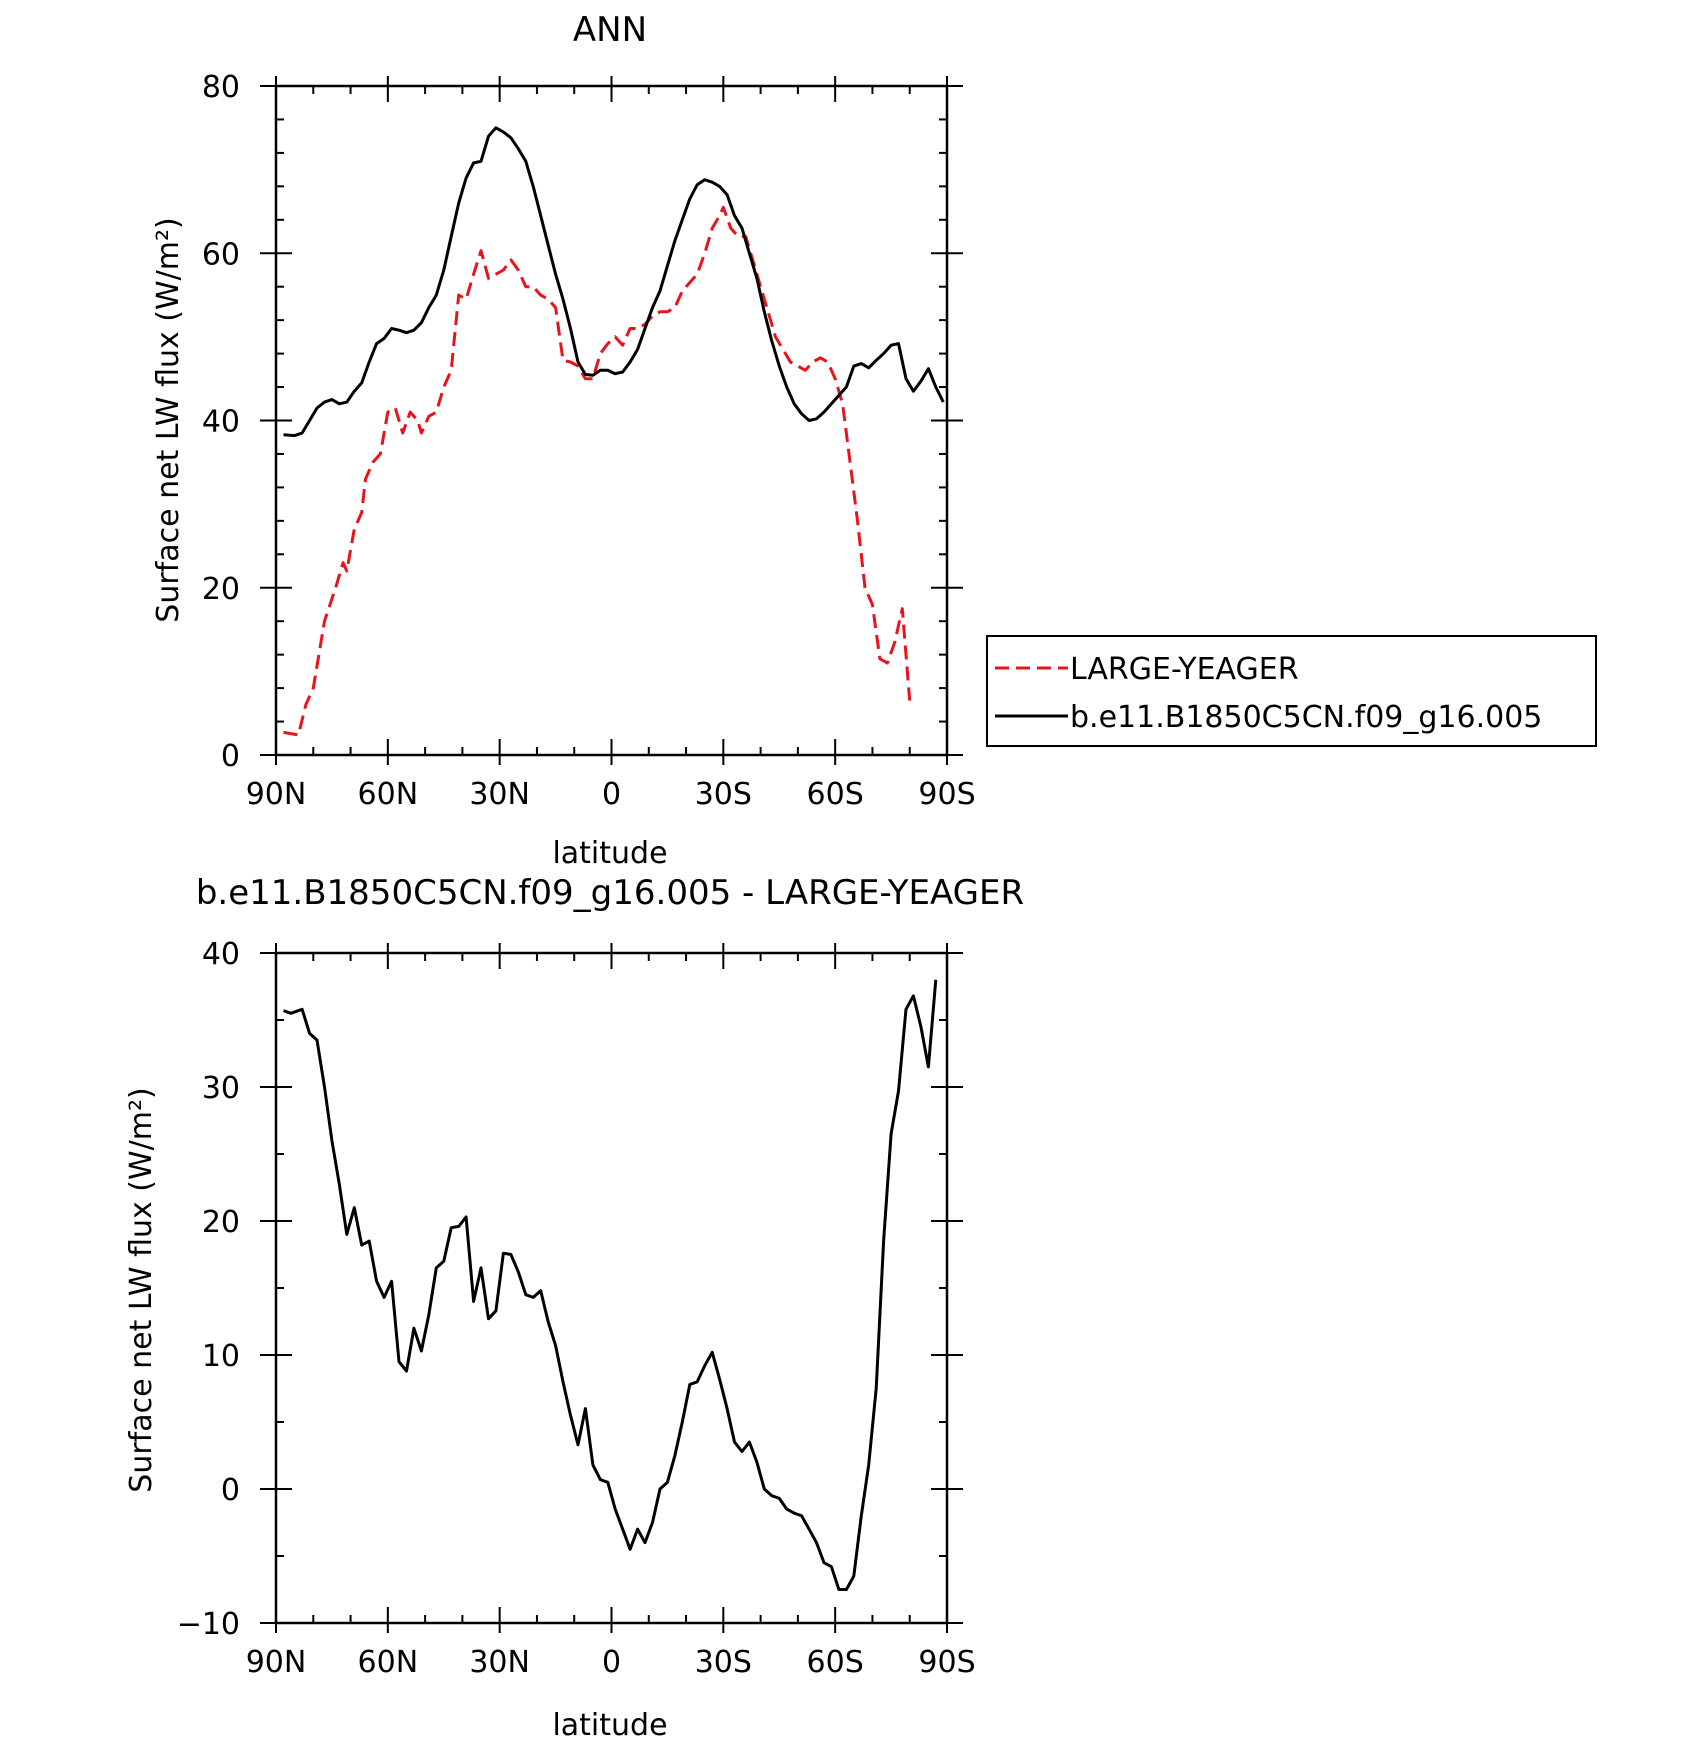 The height and width of the screenshot is (1741, 1697). Describe the element at coordinates (221, 1356) in the screenshot. I see `y-tick-label: 10` at that location.